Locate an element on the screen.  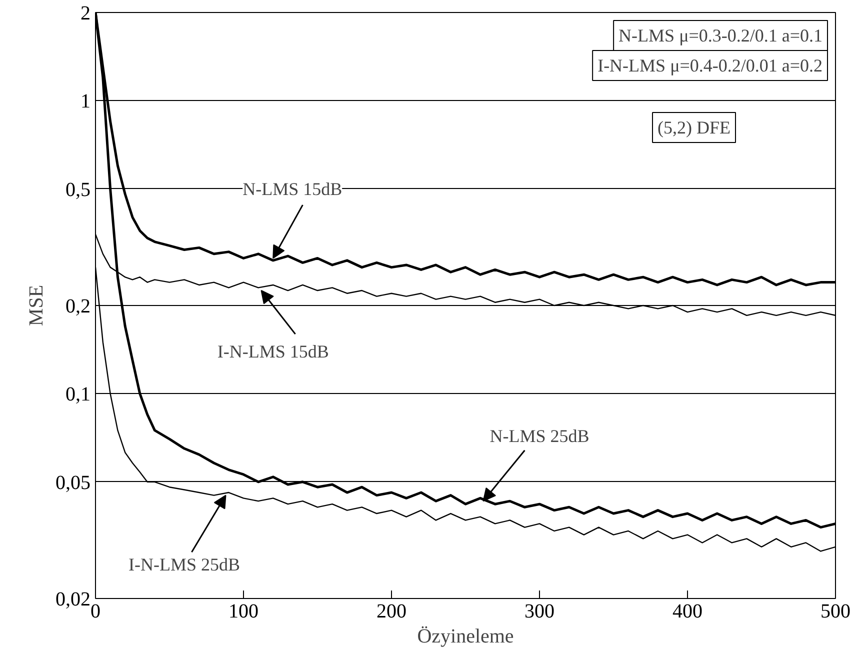
x-tick-label: 400 is located at coordinates (687, 611).